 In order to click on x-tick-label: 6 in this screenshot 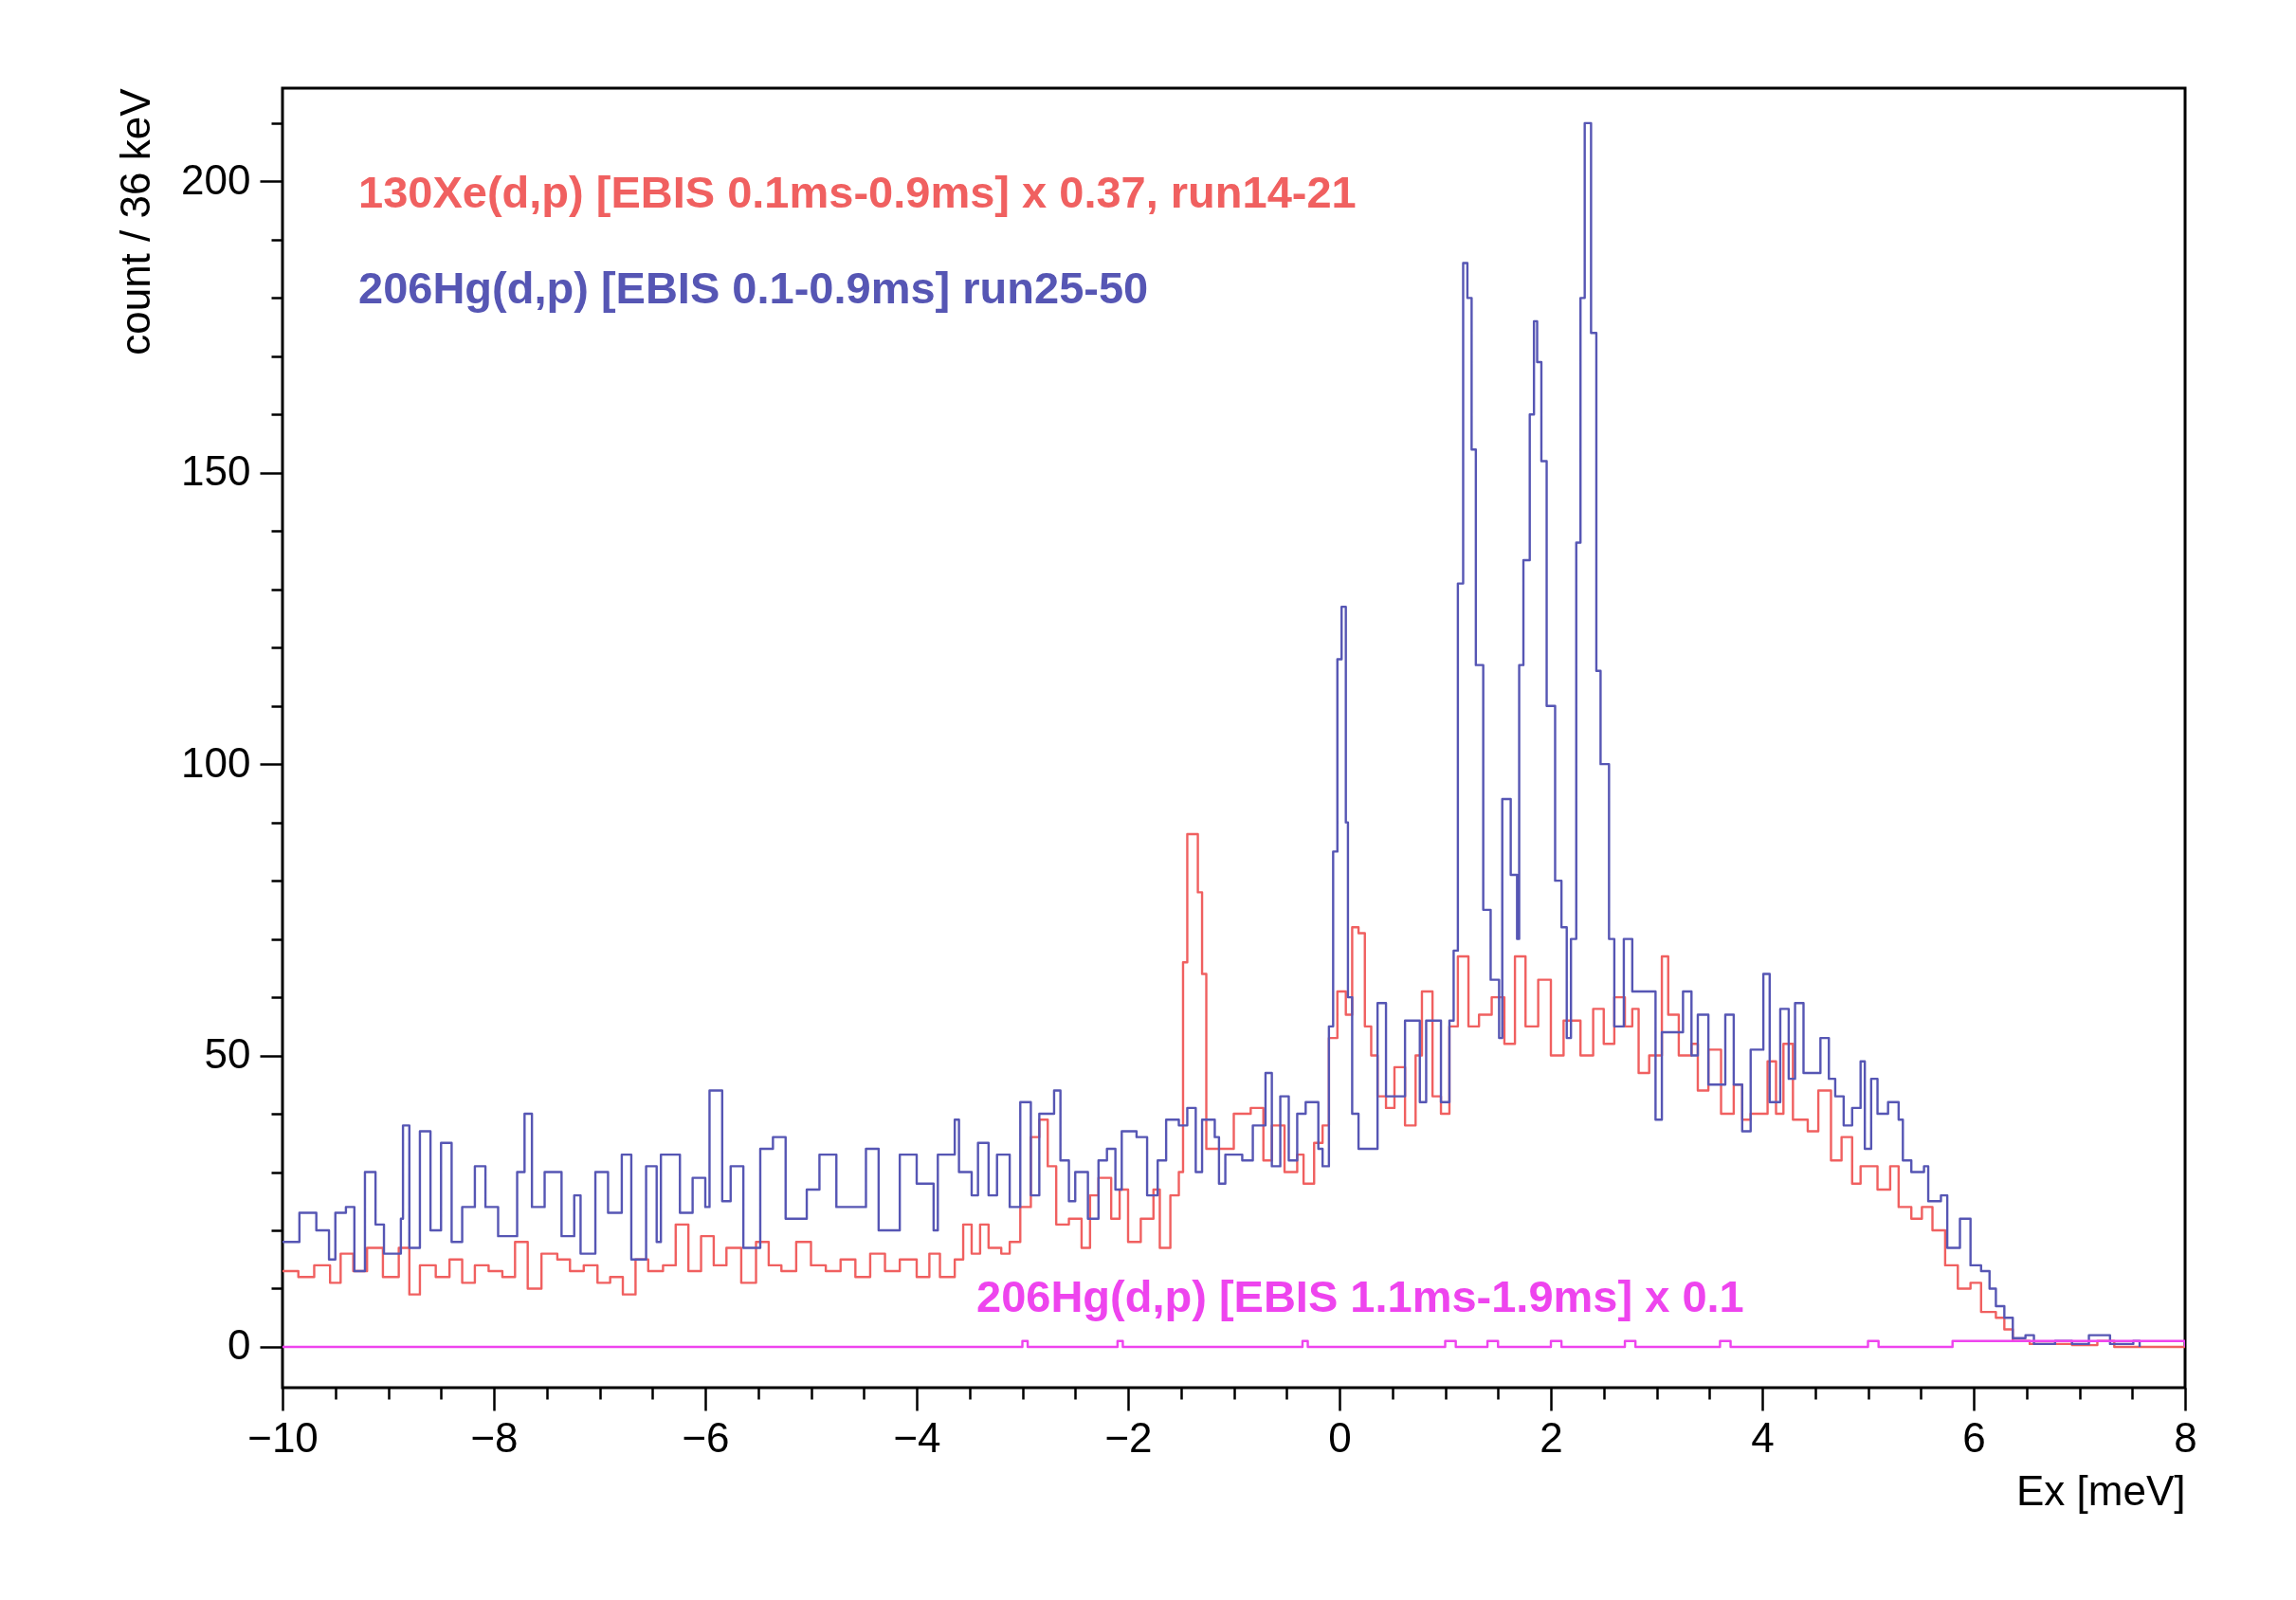, I will do `click(1974, 1437)`.